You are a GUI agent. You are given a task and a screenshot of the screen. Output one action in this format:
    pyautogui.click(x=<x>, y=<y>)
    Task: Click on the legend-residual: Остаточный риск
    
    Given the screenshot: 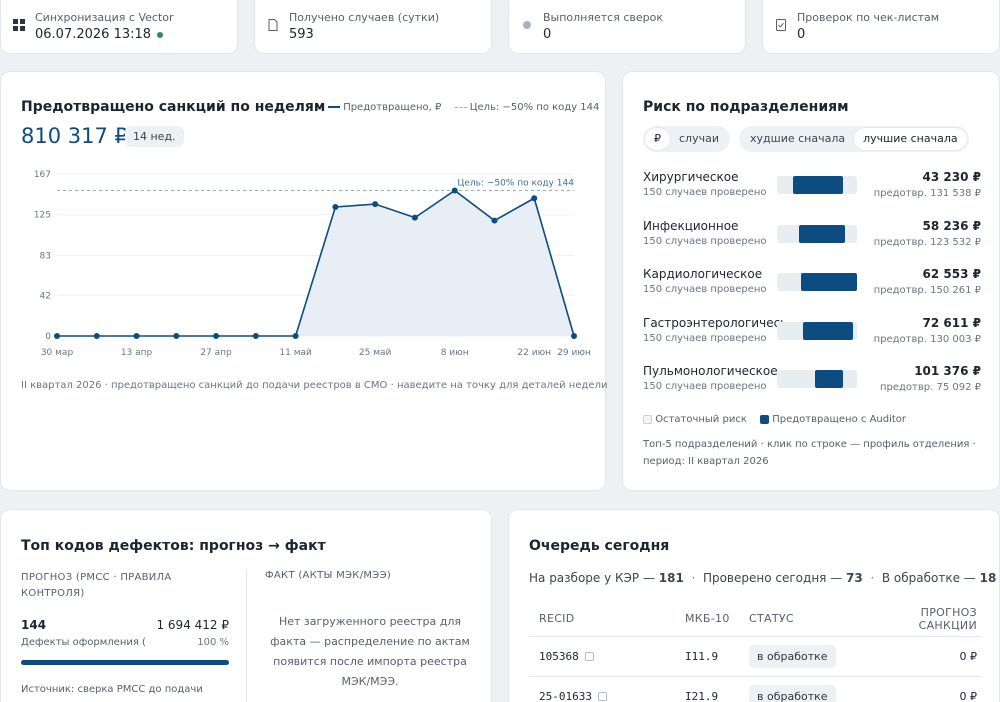 What is the action you would take?
    pyautogui.click(x=701, y=419)
    